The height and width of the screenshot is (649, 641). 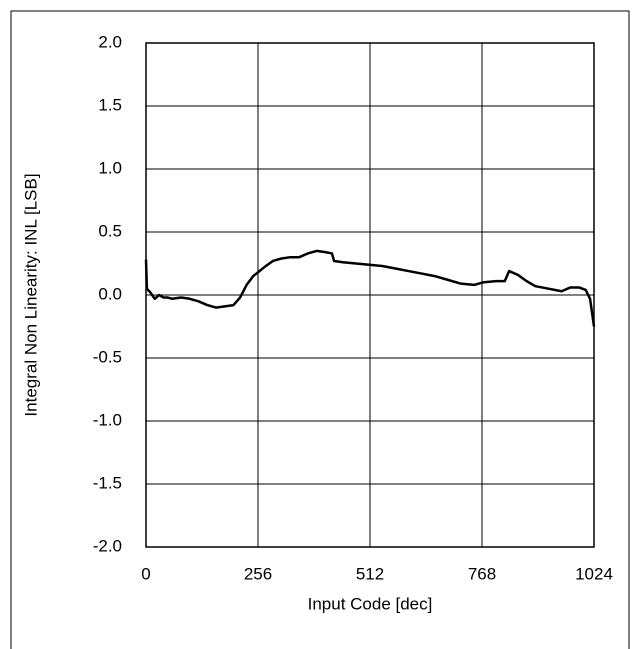 What do you see at coordinates (110, 41) in the screenshot?
I see `y-tick-label: 2.0` at bounding box center [110, 41].